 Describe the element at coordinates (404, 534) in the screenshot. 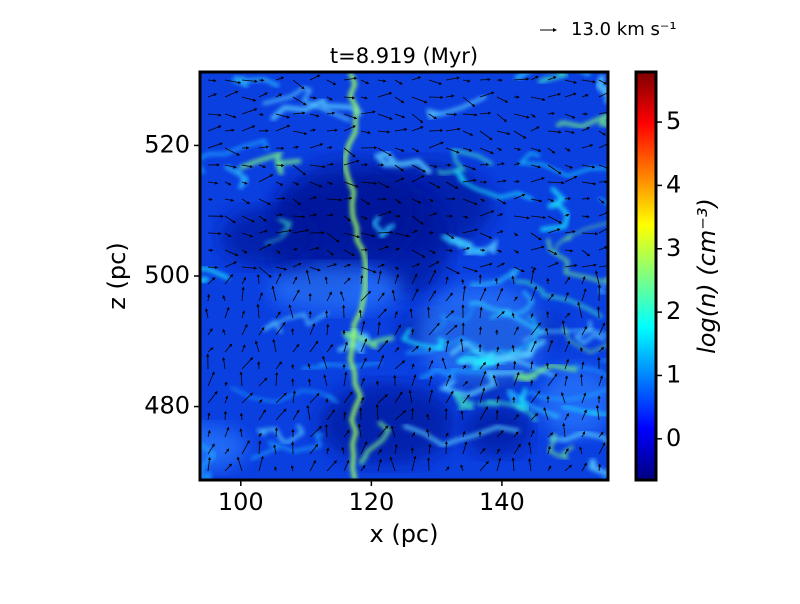

I see `x-axis-label: x (pc)` at that location.